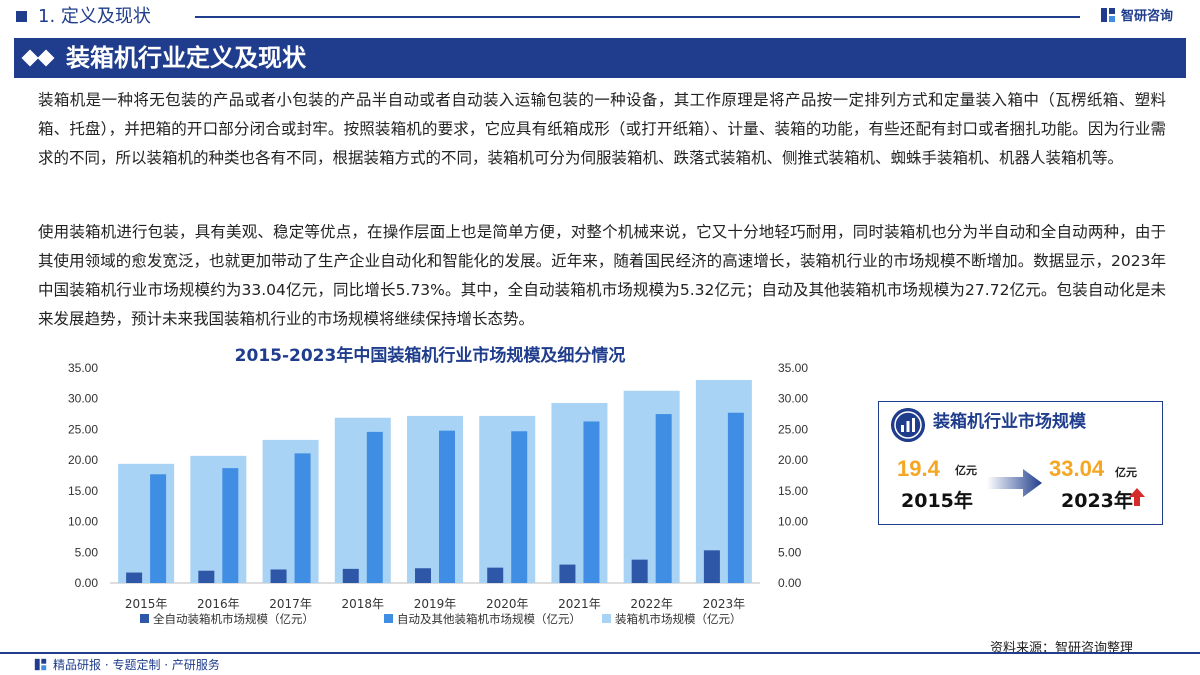 The image size is (1200, 675). What do you see at coordinates (489, 619) in the screenshot?
I see `legend-label: 自动及其他装箱机市场规模（亿元）` at bounding box center [489, 619].